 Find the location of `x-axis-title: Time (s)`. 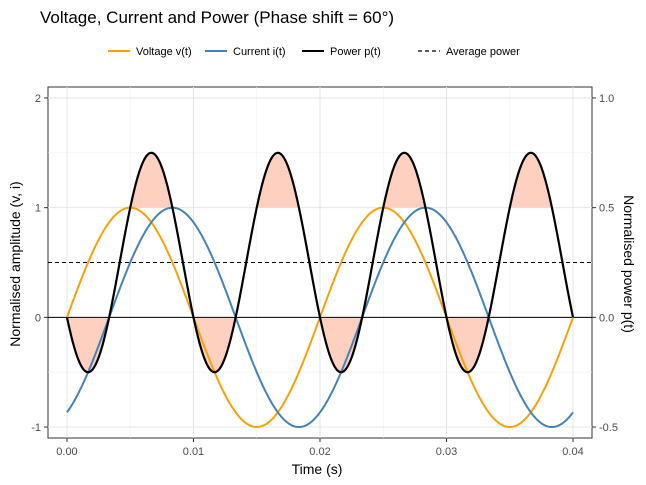

x-axis-title: Time (s) is located at coordinates (317, 469).